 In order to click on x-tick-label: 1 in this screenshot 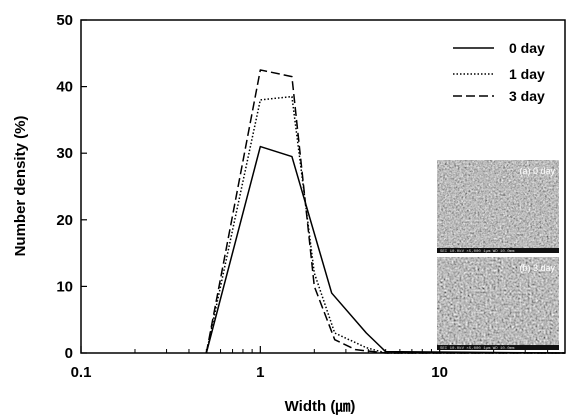, I will do `click(260, 372)`.